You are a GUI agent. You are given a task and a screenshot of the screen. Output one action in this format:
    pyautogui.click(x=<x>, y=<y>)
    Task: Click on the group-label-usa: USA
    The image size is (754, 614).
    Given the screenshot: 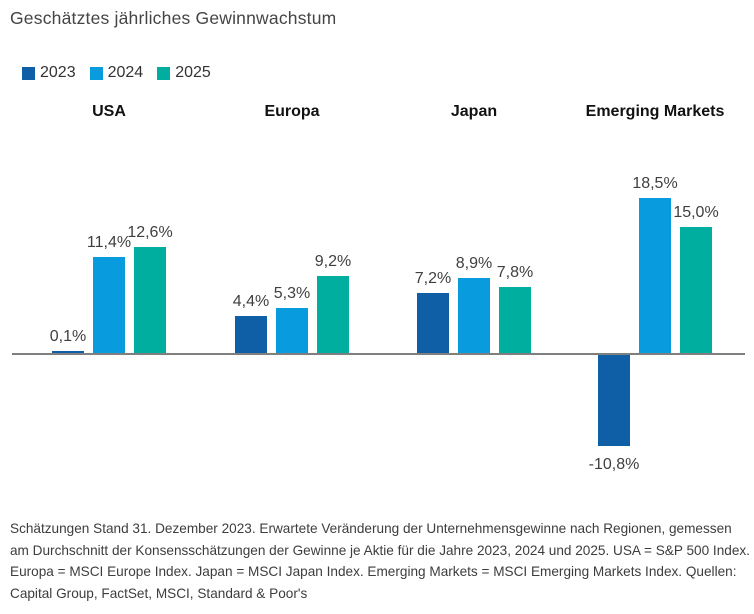 What is the action you would take?
    pyautogui.click(x=109, y=111)
    